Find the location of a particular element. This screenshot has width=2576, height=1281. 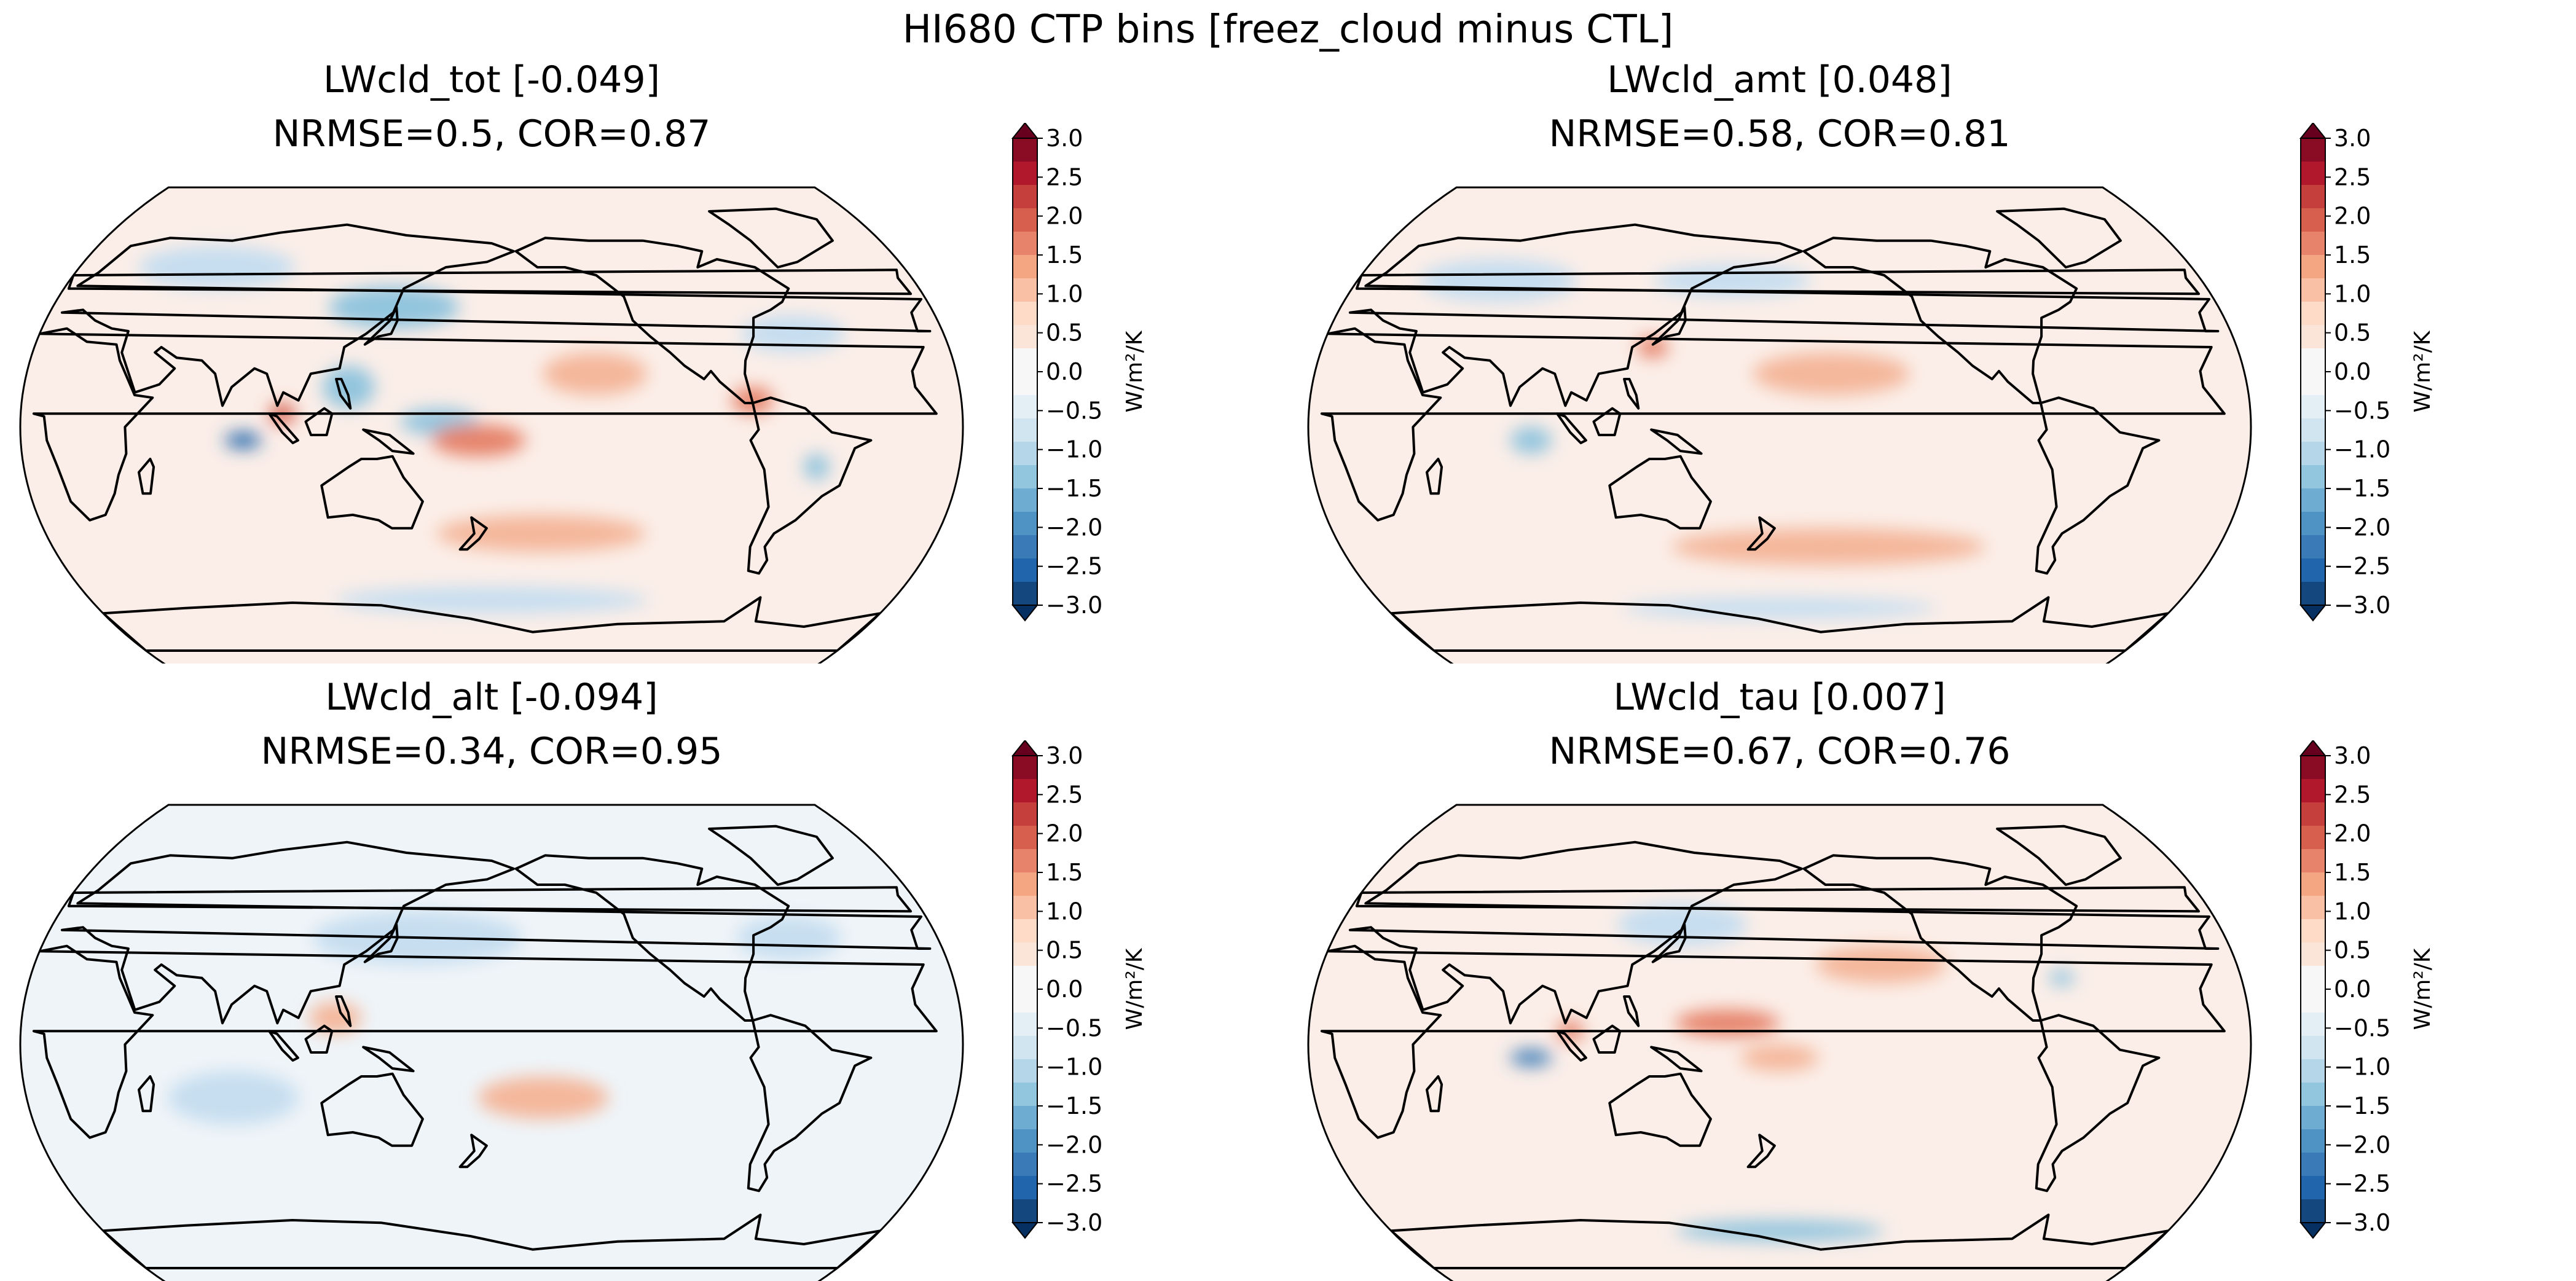

panel-title: LWcld_amt [0.048] NRMSE=0.58, COR=0.81 is located at coordinates (1779, 107).